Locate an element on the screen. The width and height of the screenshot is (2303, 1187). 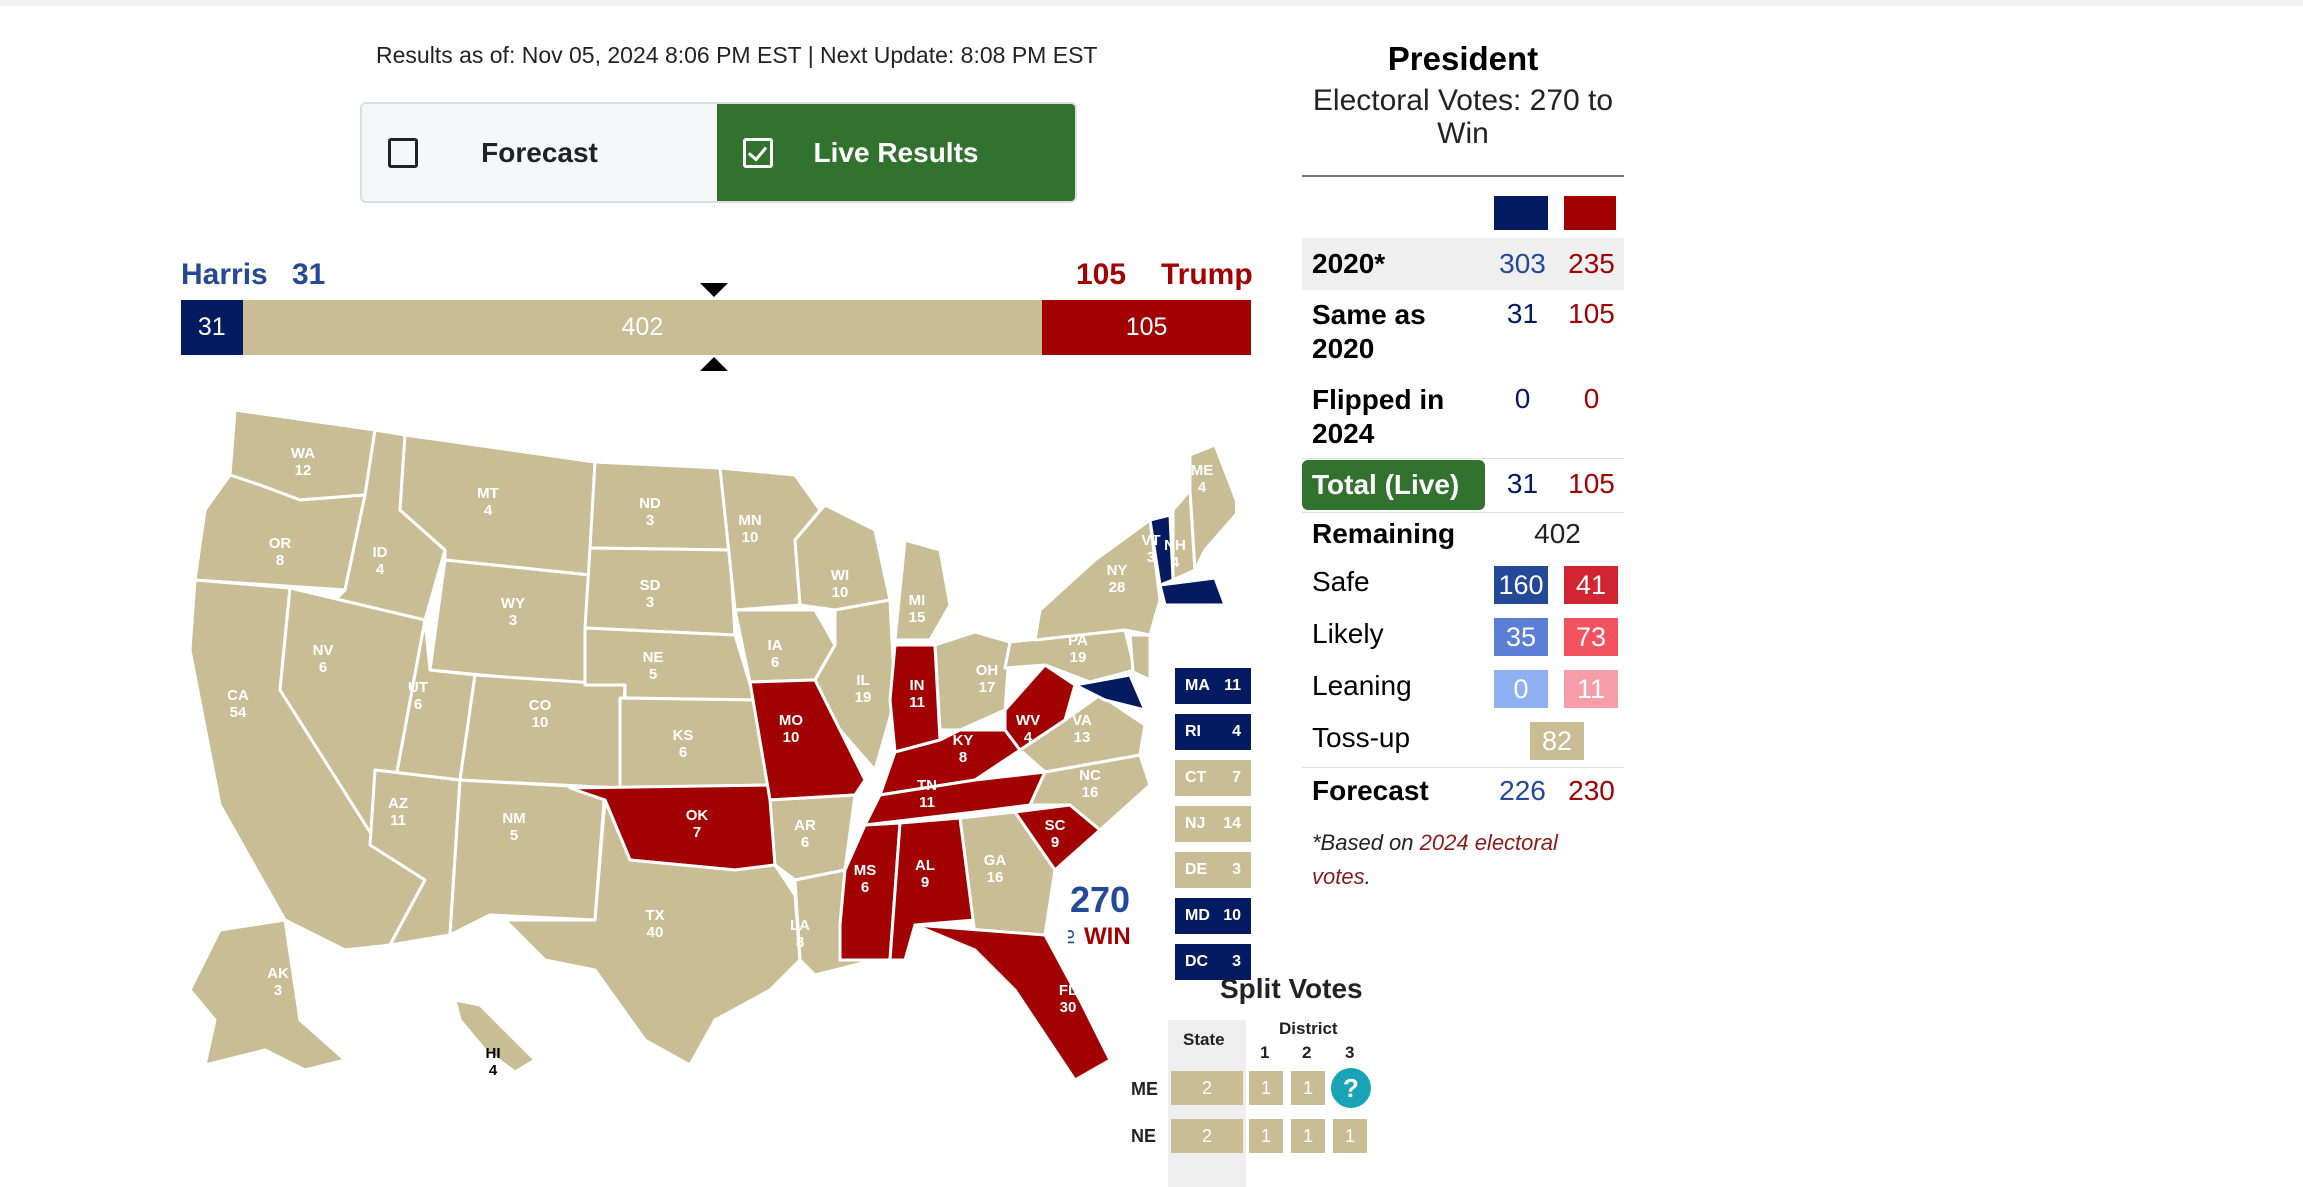
270-marker-bottom-icon is located at coordinates (714, 364).